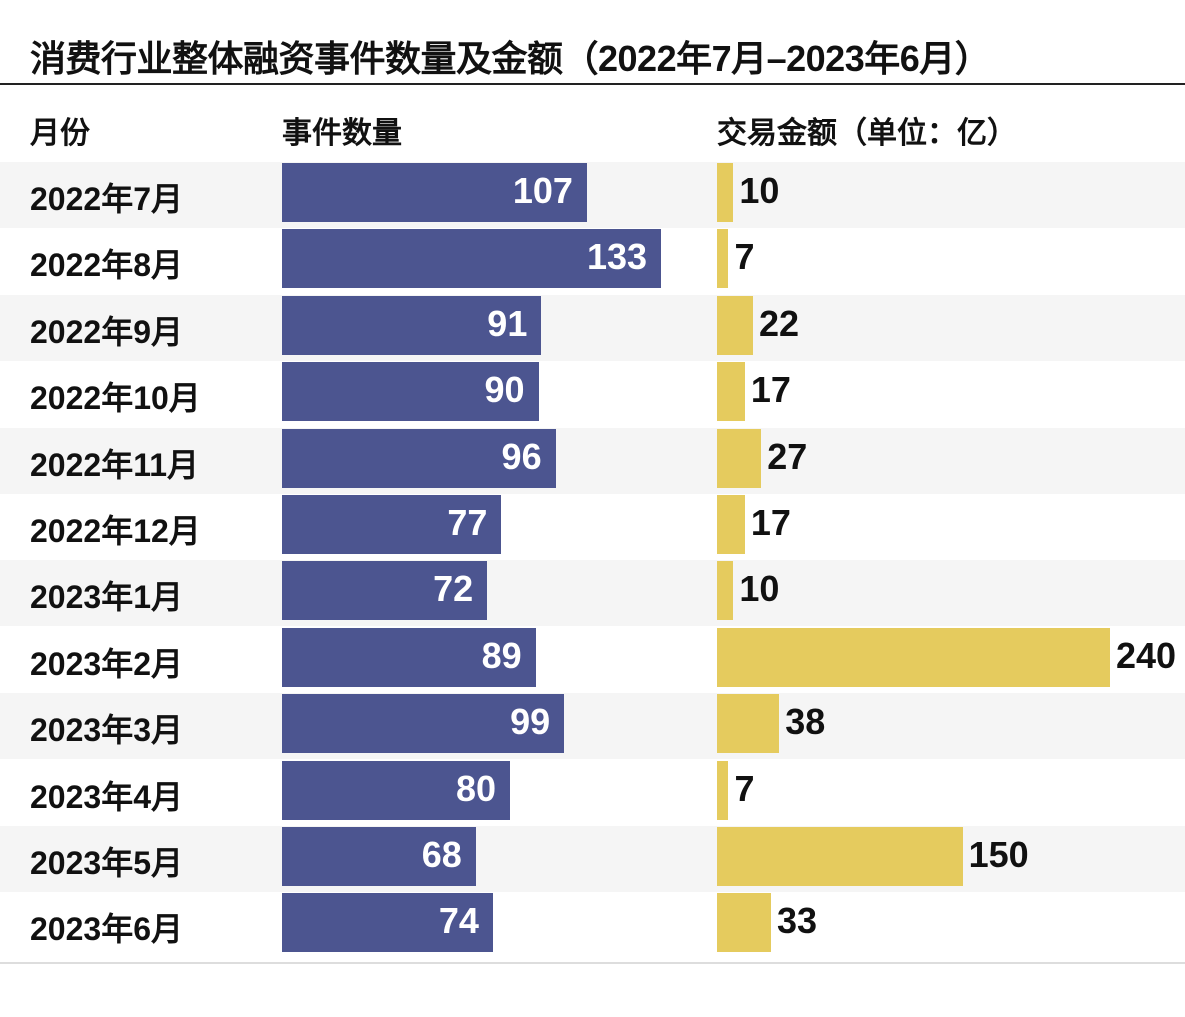 The width and height of the screenshot is (1185, 1017). Describe the element at coordinates (475, 788) in the screenshot. I see `count-value-label: 80` at that location.